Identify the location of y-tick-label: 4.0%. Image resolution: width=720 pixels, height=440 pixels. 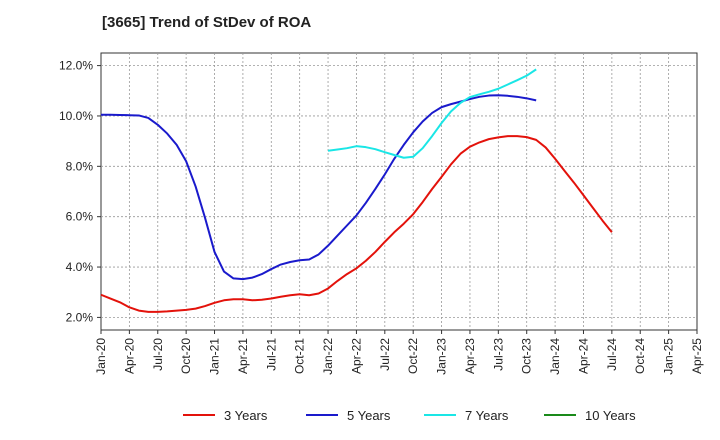
(80, 267).